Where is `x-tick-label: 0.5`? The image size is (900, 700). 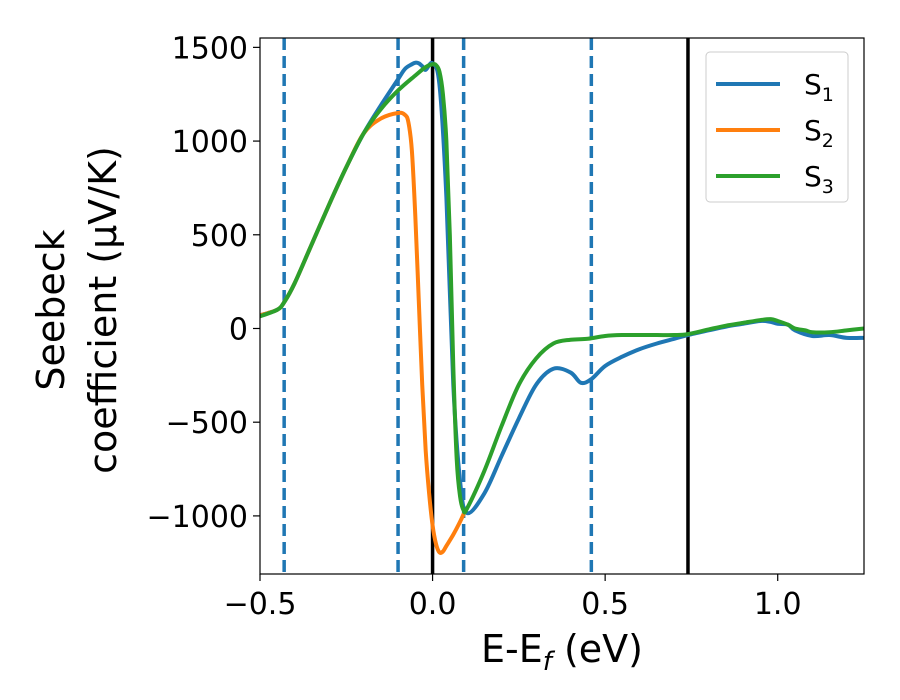
x-tick-label: 0.5 is located at coordinates (605, 604).